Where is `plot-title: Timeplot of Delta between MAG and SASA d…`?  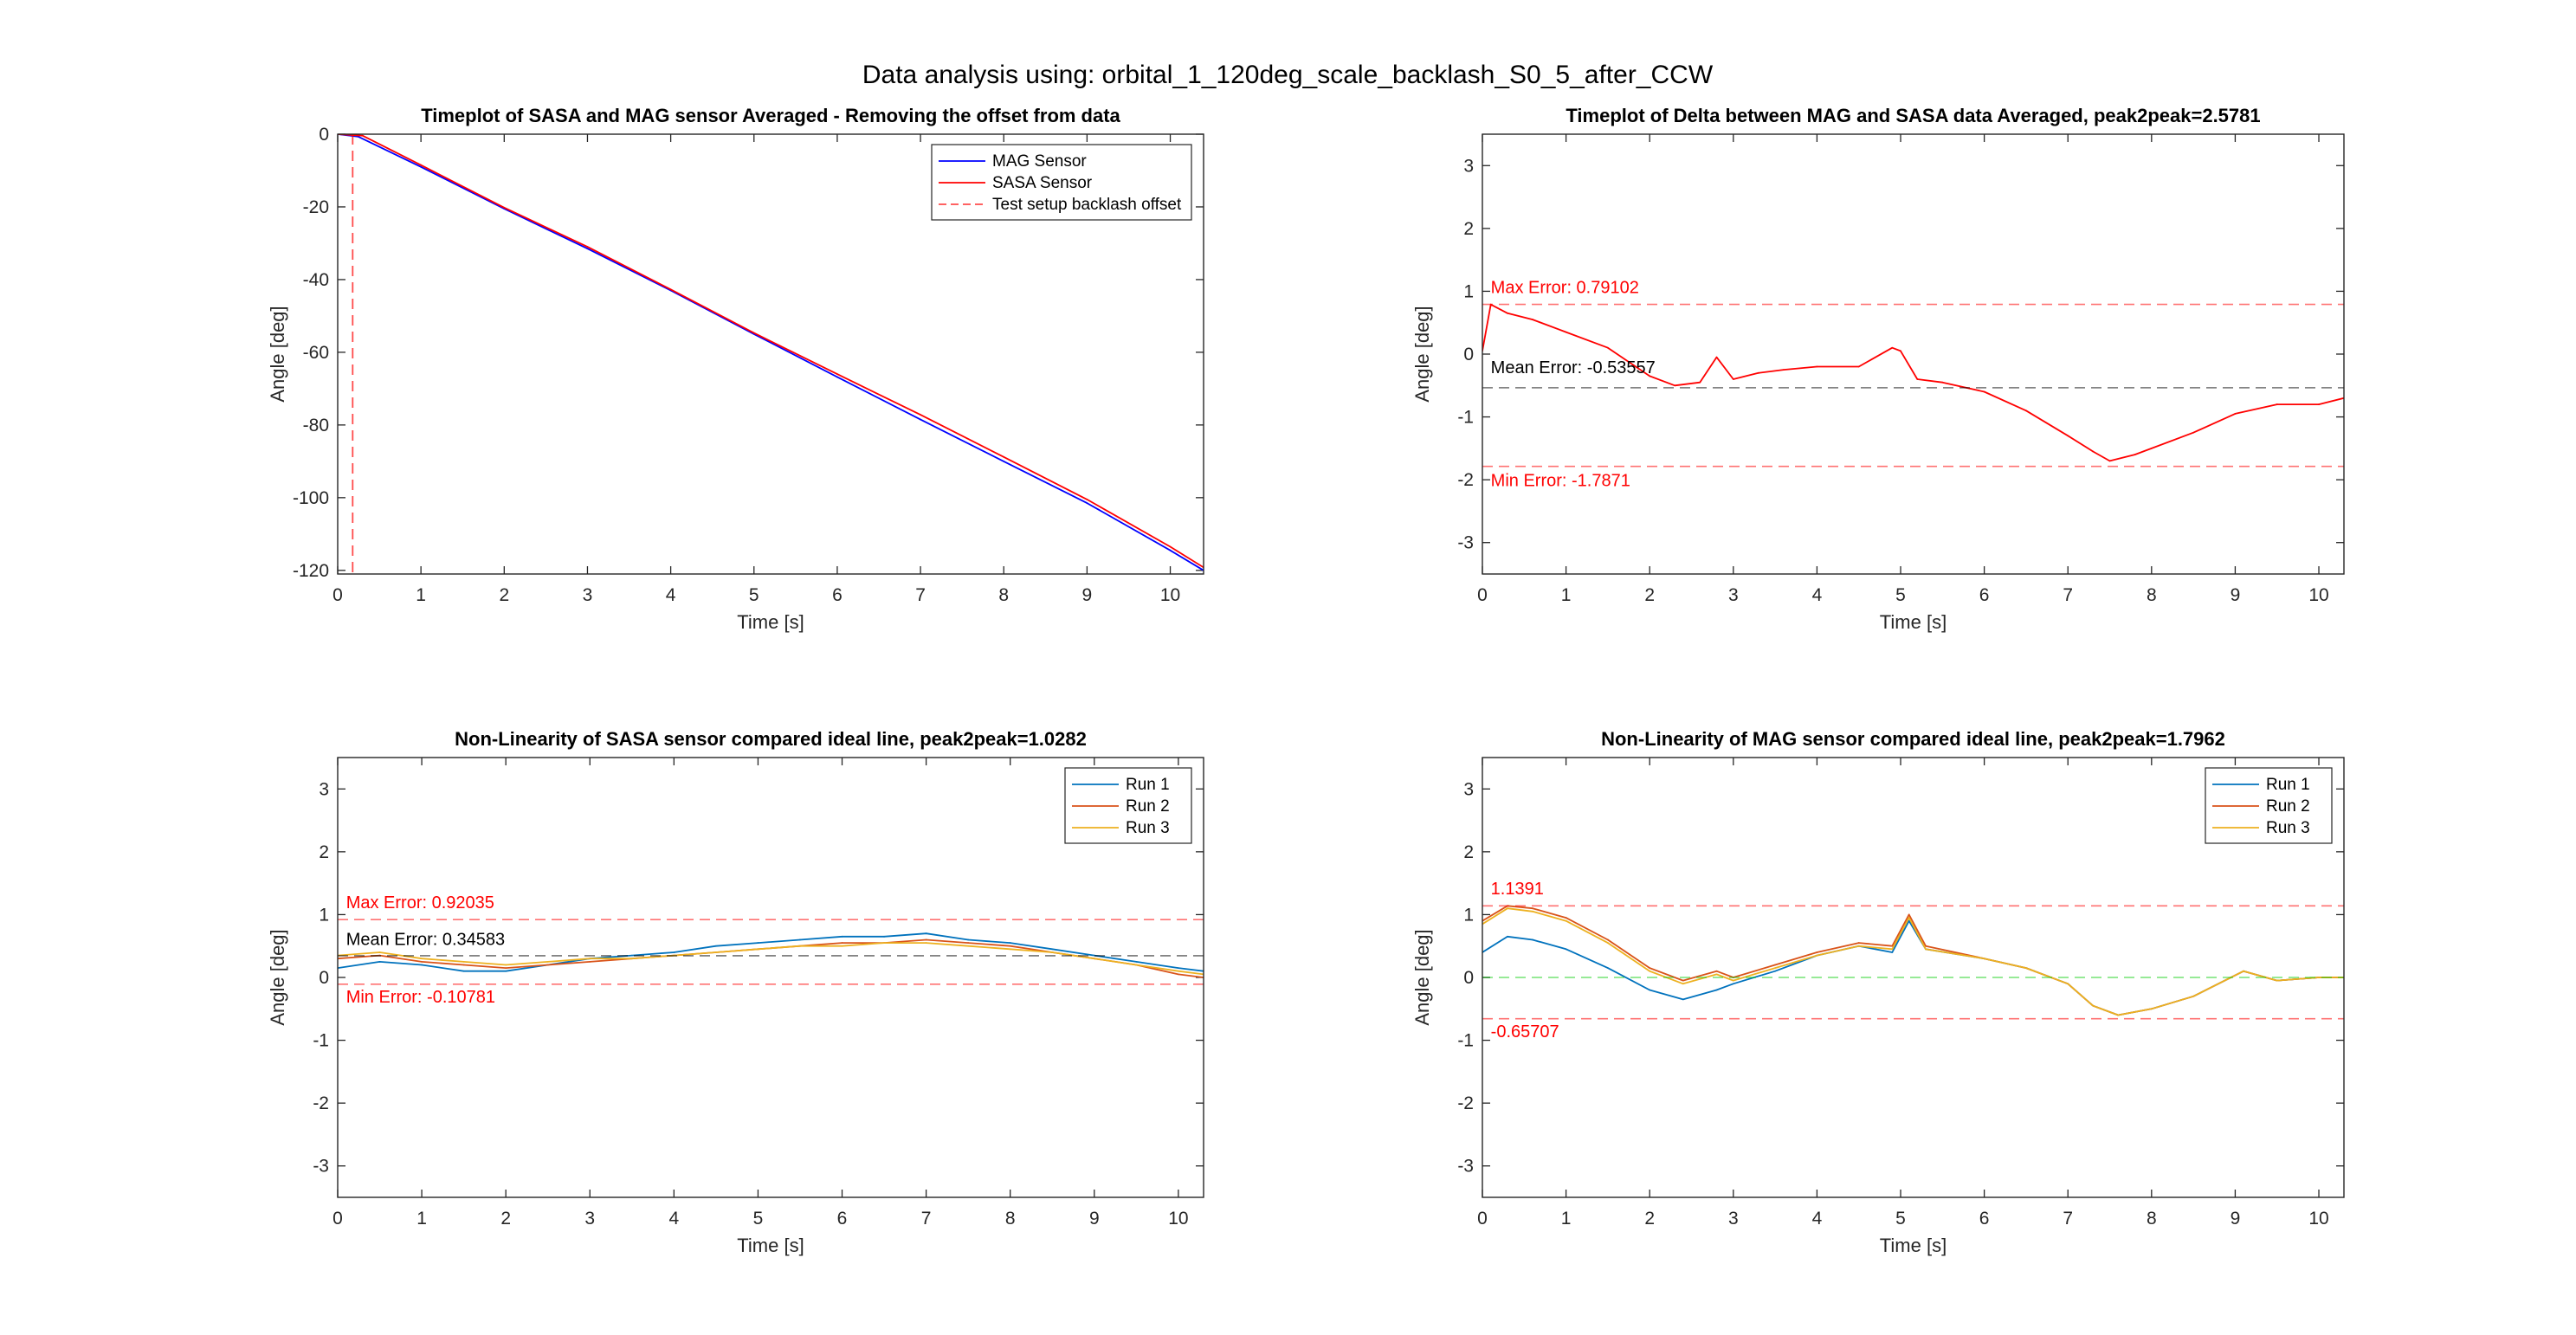
plot-title: Timeplot of Delta between MAG and SASA d… is located at coordinates (1913, 116).